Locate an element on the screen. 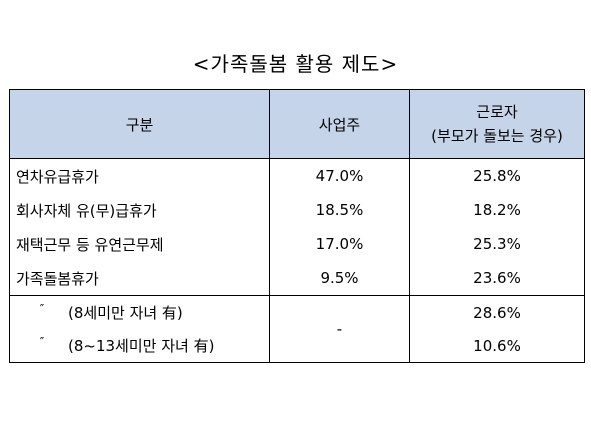  sub-row-category: ″ (8세미만 자녀 有) is located at coordinates (139, 312).